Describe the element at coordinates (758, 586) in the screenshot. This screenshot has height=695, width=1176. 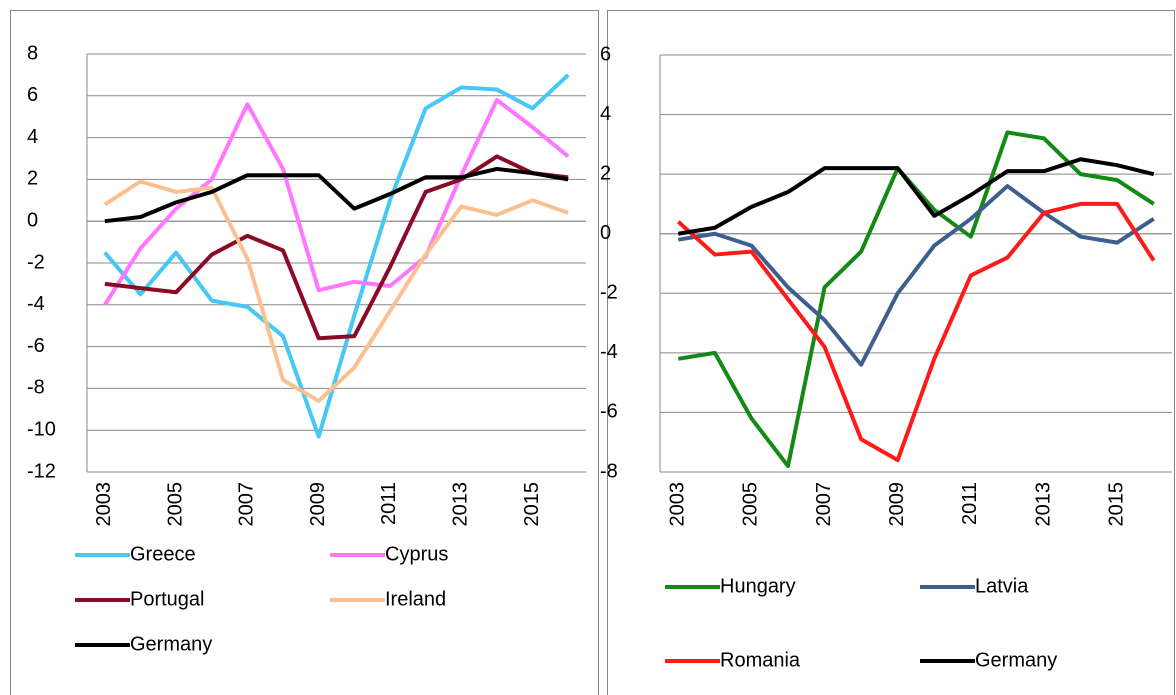
I see `legend-label: Hungary` at that location.